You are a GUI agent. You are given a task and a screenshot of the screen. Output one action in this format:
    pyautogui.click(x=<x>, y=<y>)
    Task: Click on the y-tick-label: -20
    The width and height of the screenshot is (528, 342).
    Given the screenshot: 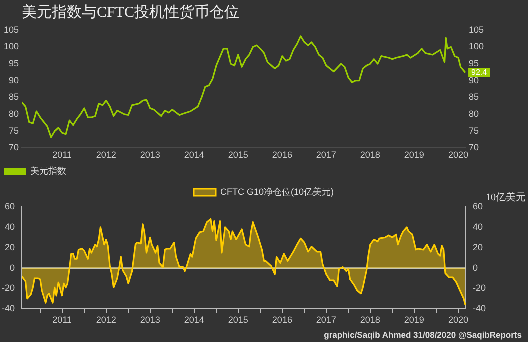 What is the action you would take?
    pyautogui.click(x=8, y=288)
    